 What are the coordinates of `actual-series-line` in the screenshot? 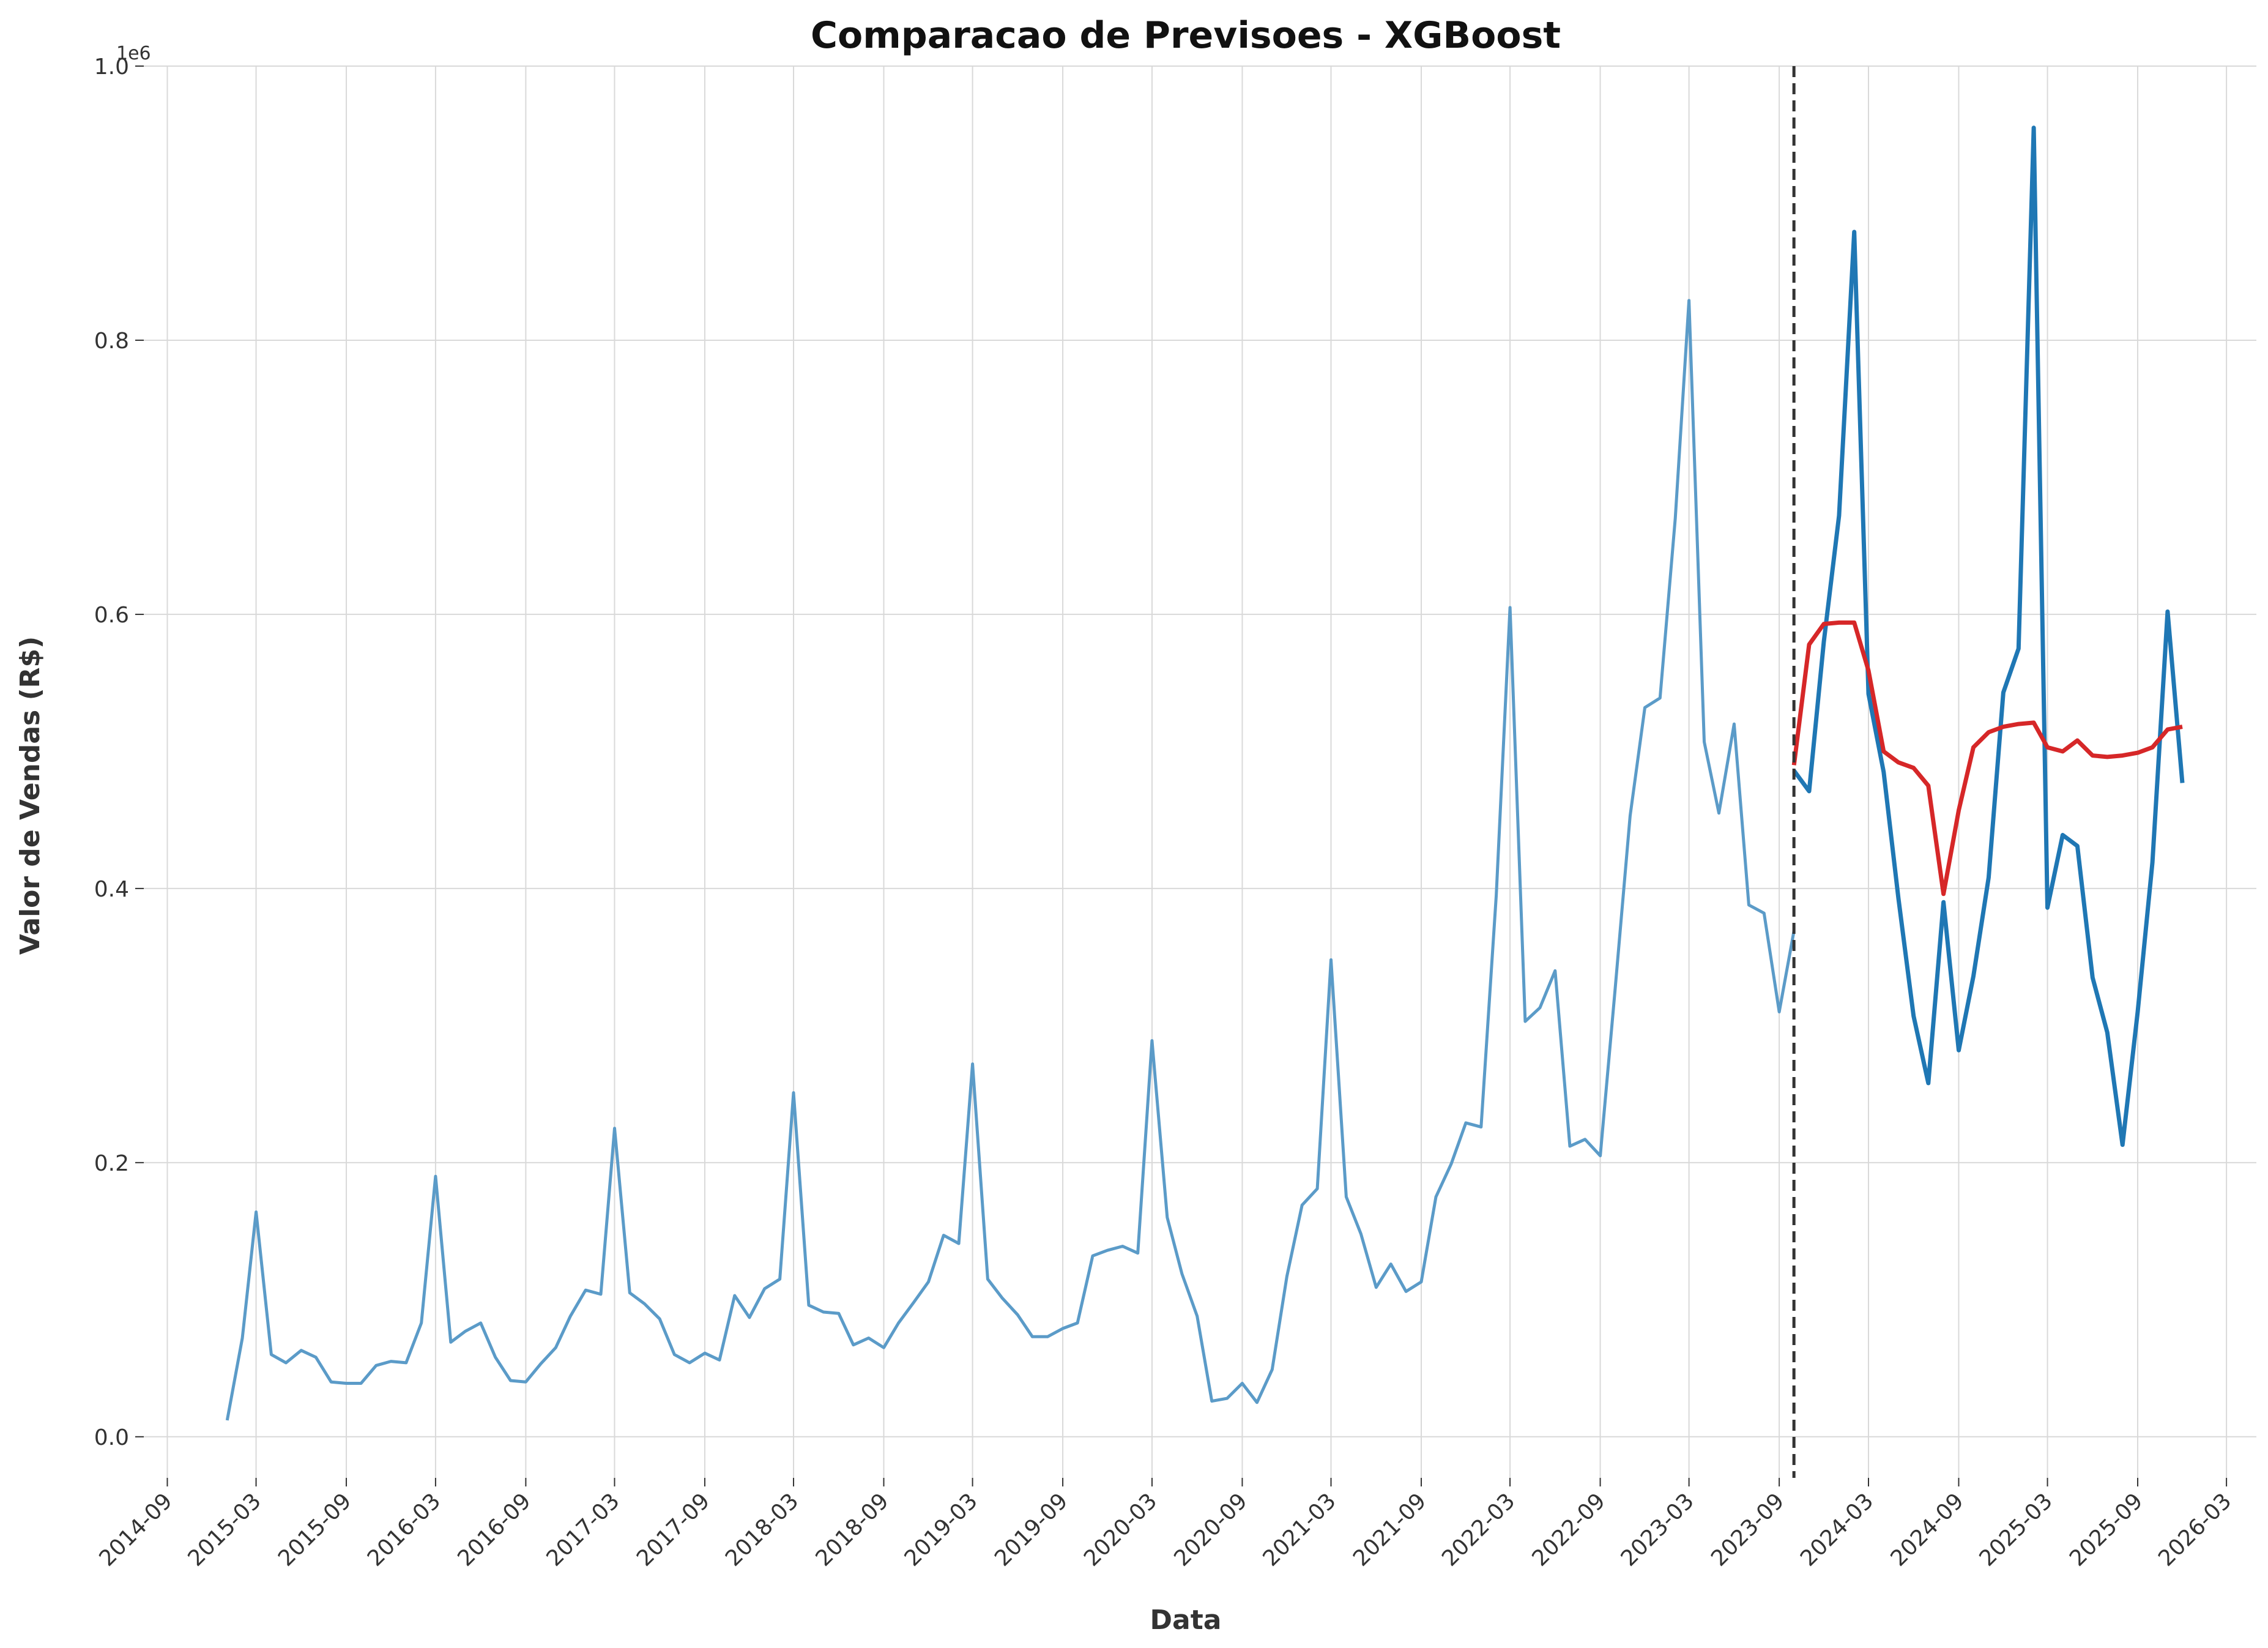 It's located at (1989, 636).